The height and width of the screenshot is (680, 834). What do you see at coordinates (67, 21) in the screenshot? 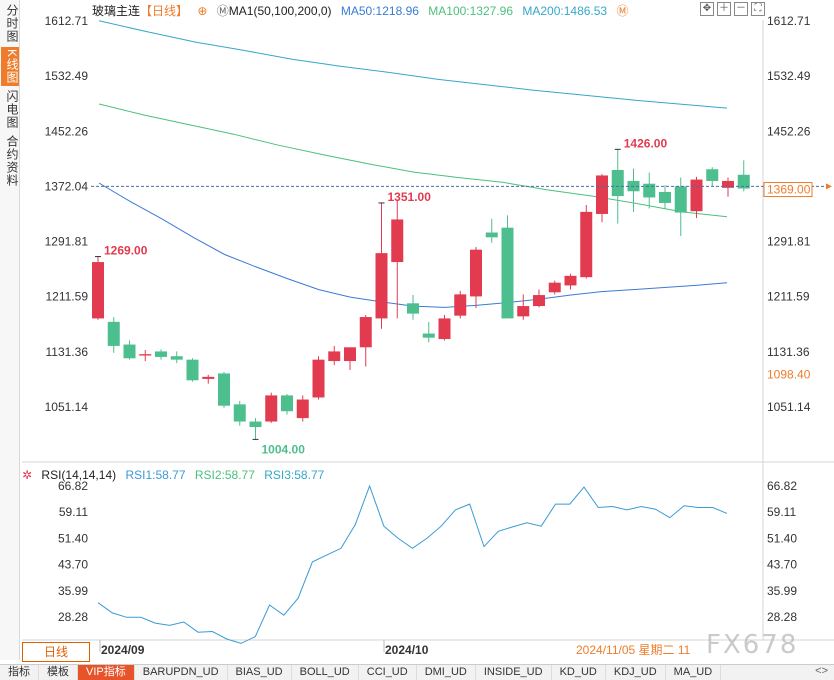
I see `y-tick-left: 1612.71` at bounding box center [67, 21].